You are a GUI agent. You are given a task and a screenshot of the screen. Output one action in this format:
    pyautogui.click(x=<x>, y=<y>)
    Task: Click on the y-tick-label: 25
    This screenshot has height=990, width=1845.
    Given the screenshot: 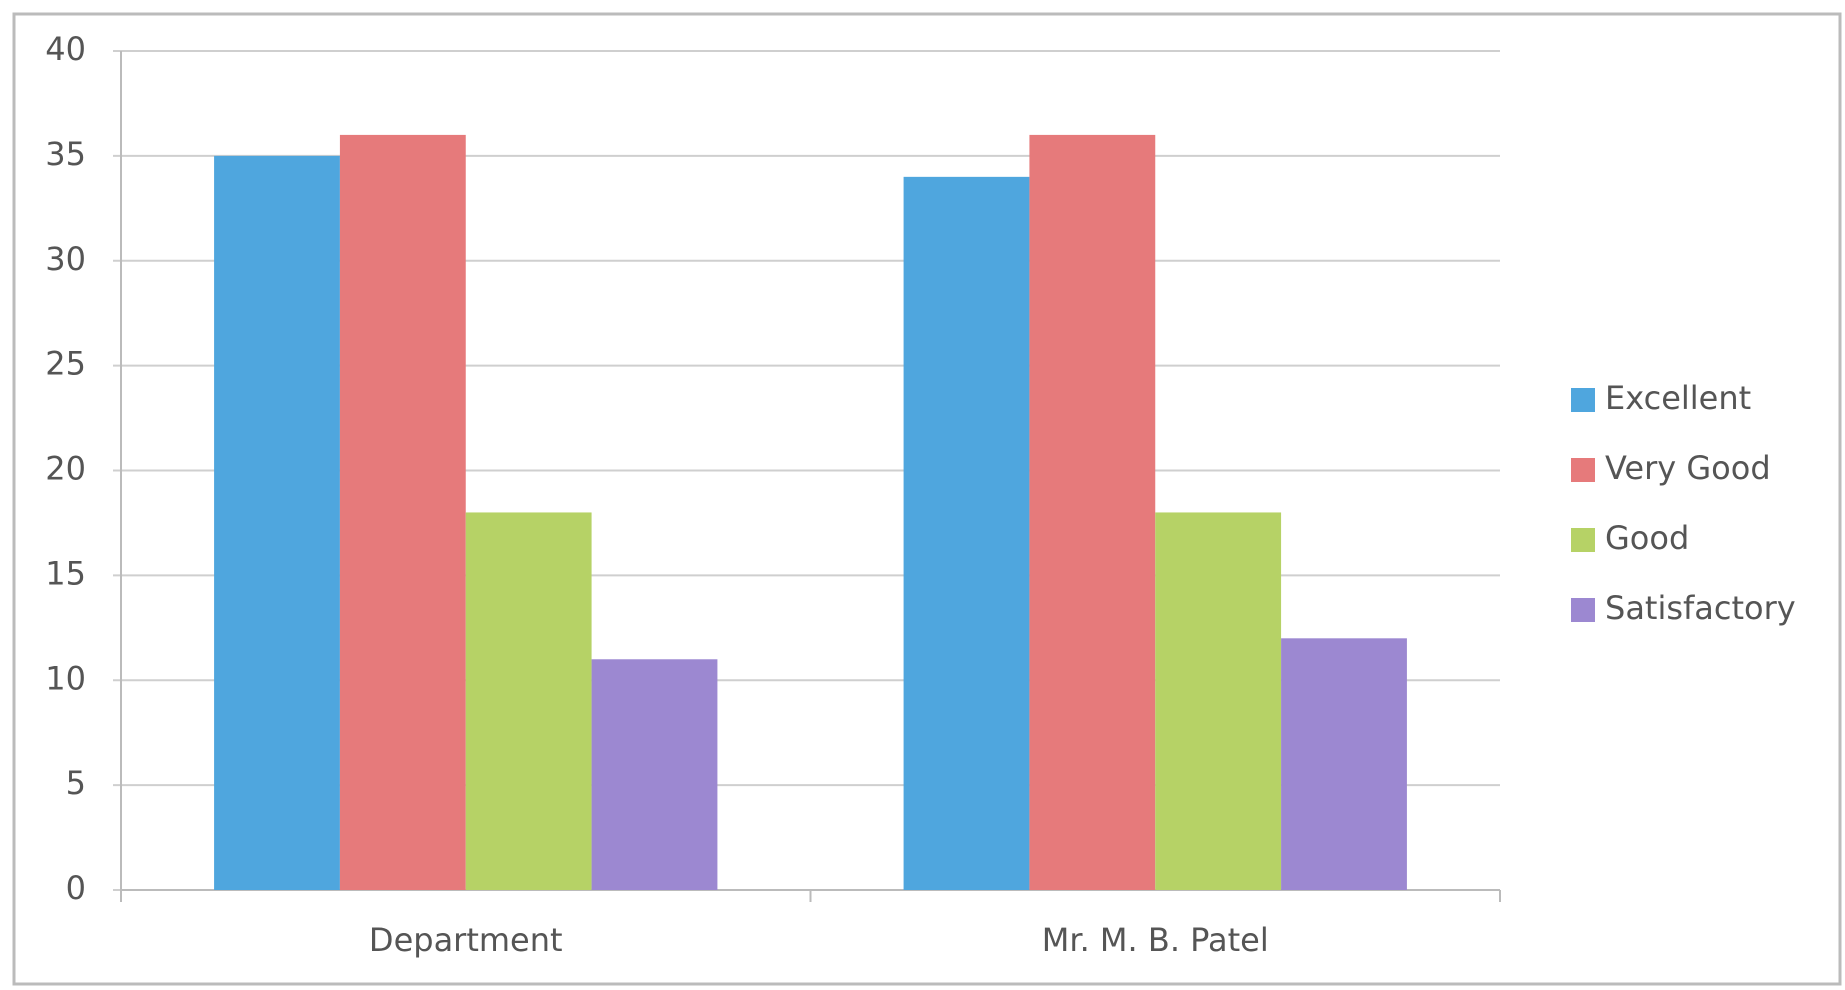 What is the action you would take?
    pyautogui.click(x=65, y=364)
    